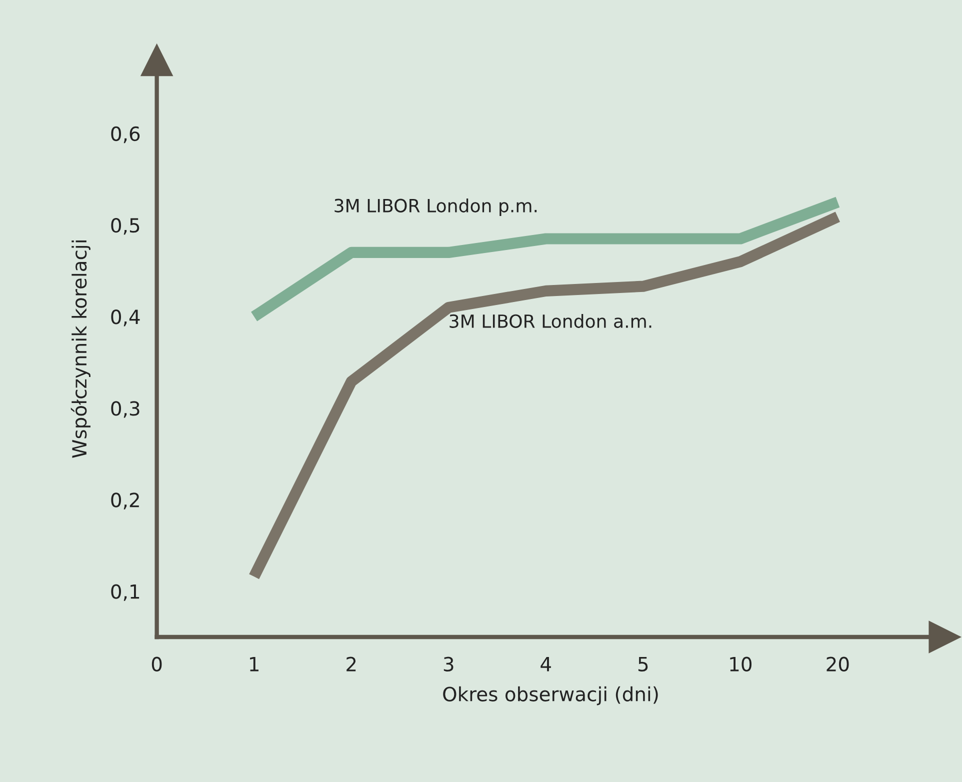  Describe the element at coordinates (545, 664) in the screenshot. I see `x-tick-label: 4` at that location.